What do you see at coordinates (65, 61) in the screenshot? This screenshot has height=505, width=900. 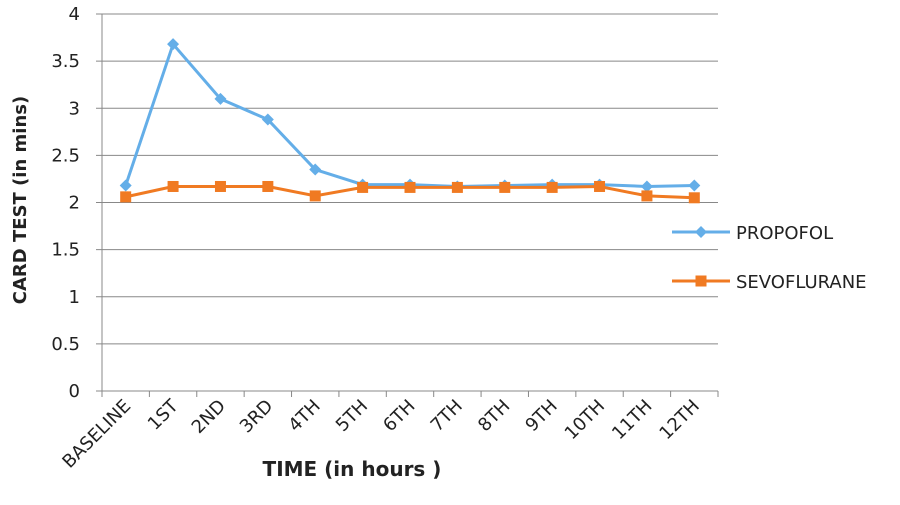 I see `y-tick-label: 3.5` at bounding box center [65, 61].